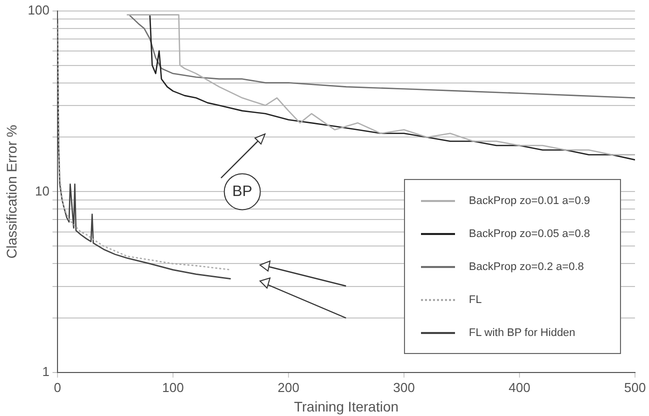  I want to click on y-tick-label: 100, so click(39, 10).